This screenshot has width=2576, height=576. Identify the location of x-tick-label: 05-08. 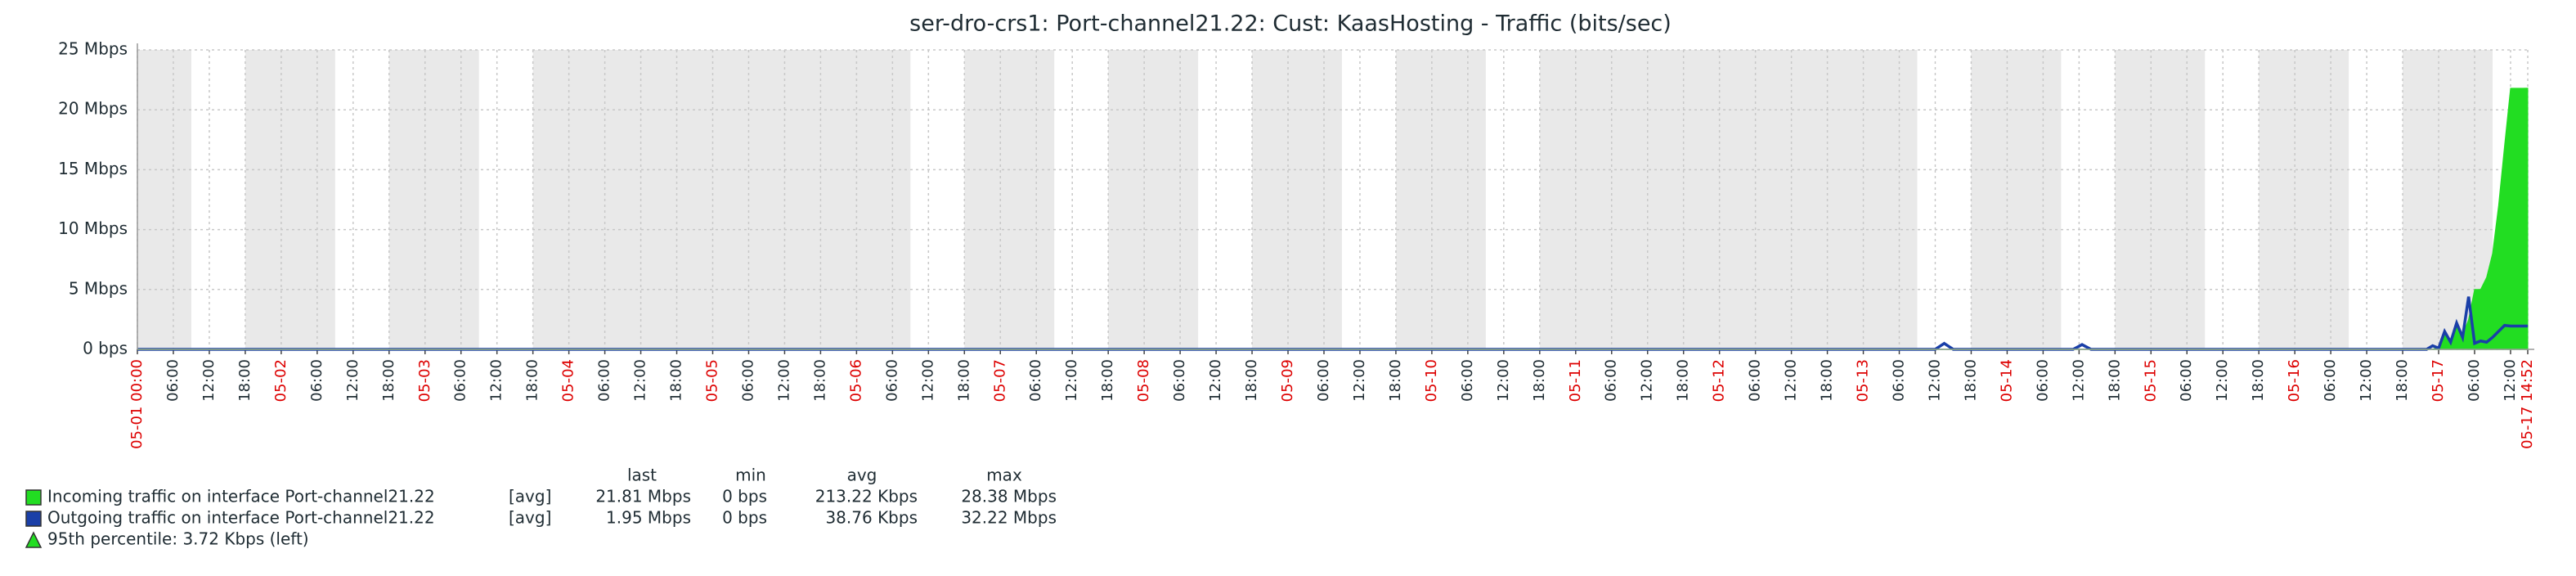
(1143, 381).